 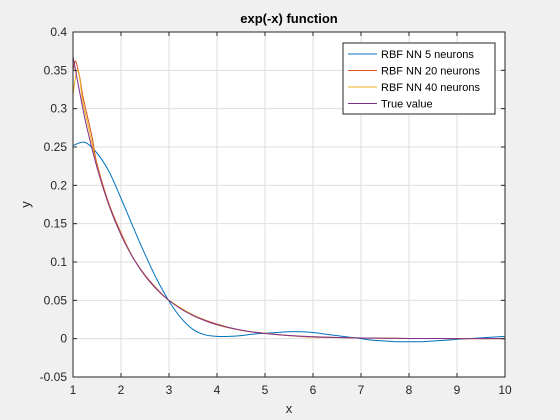 I want to click on x-tick-label: 7, so click(x=361, y=390).